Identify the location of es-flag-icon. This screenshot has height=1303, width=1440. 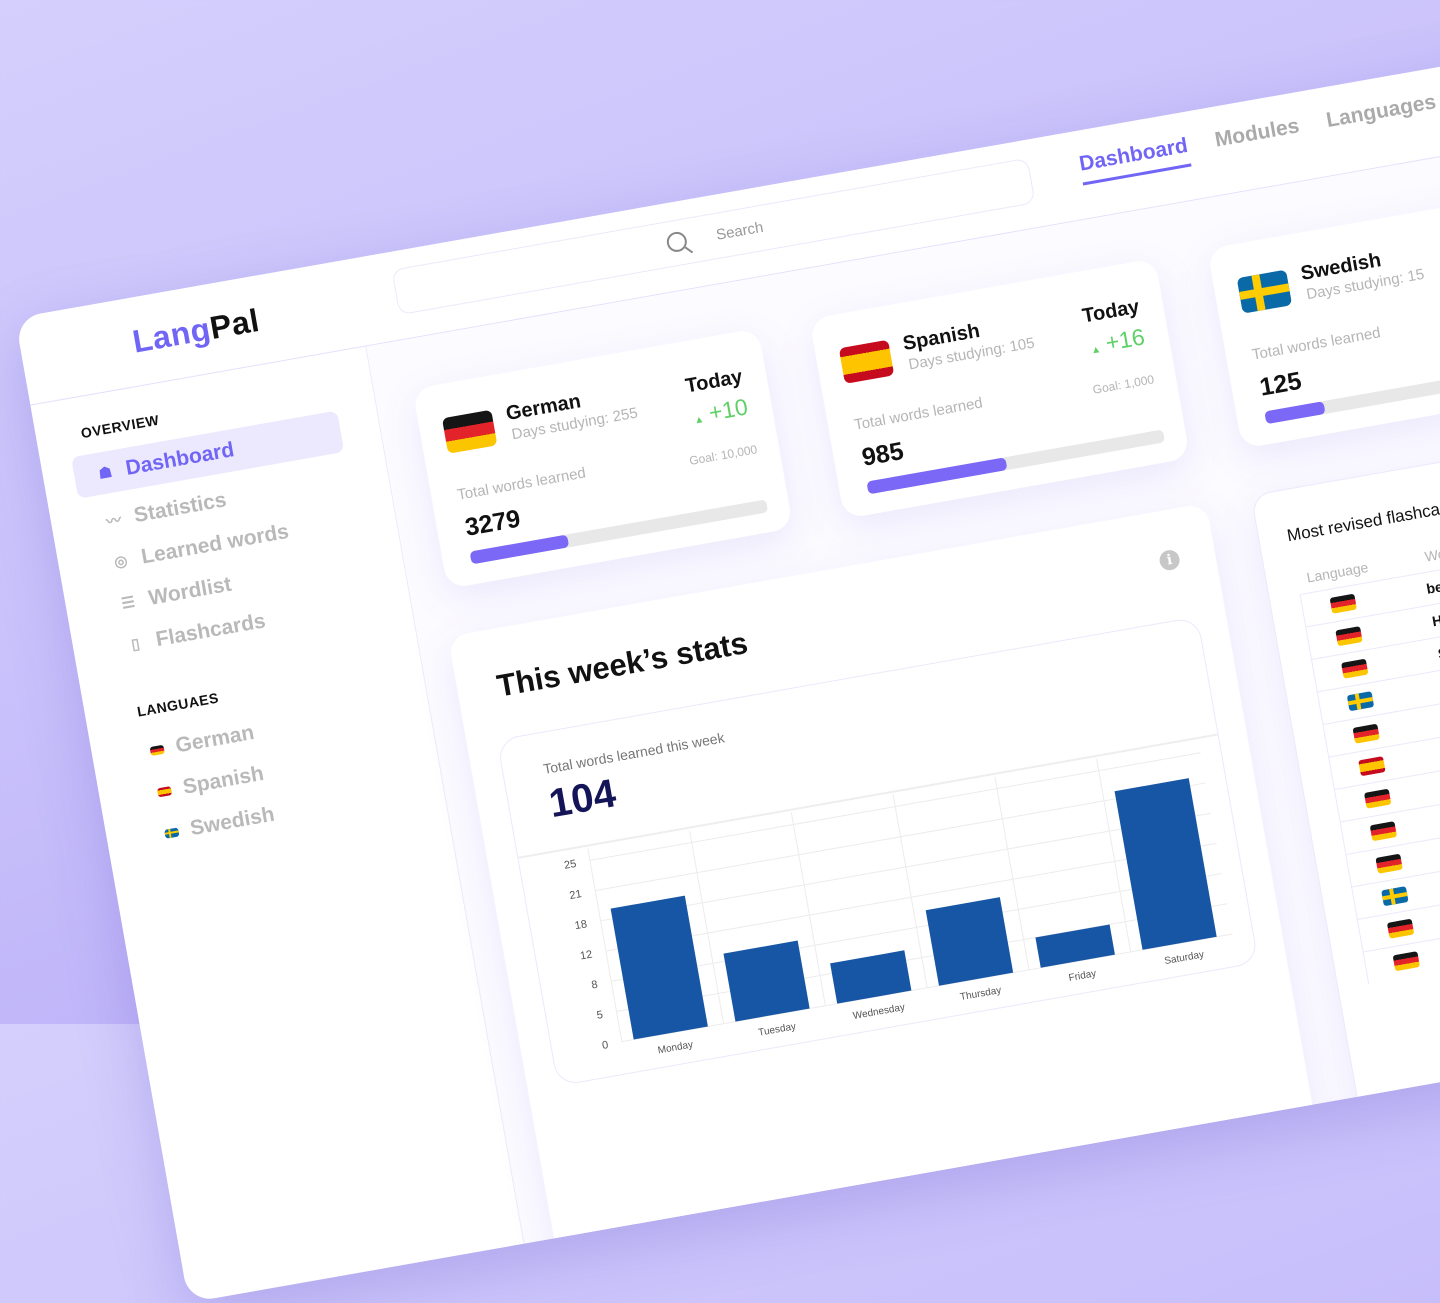
(1372, 766).